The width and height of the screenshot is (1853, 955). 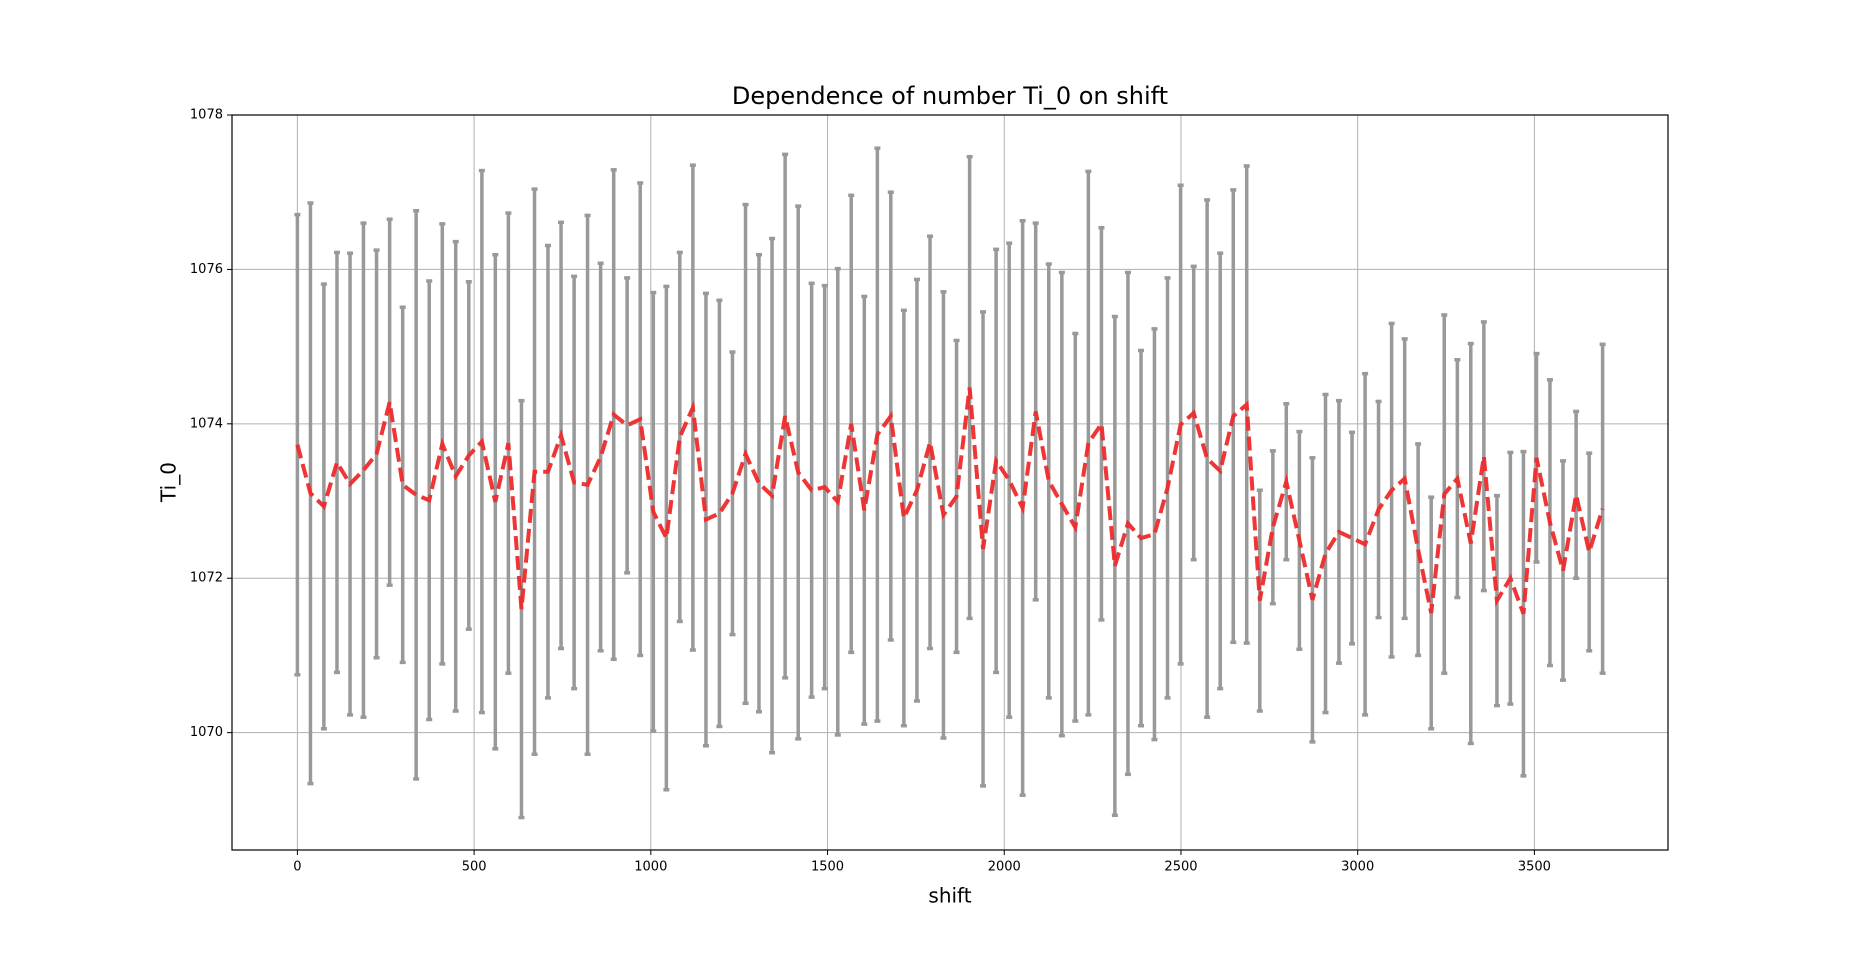 I want to click on x-tick-label: 0, so click(x=297, y=867).